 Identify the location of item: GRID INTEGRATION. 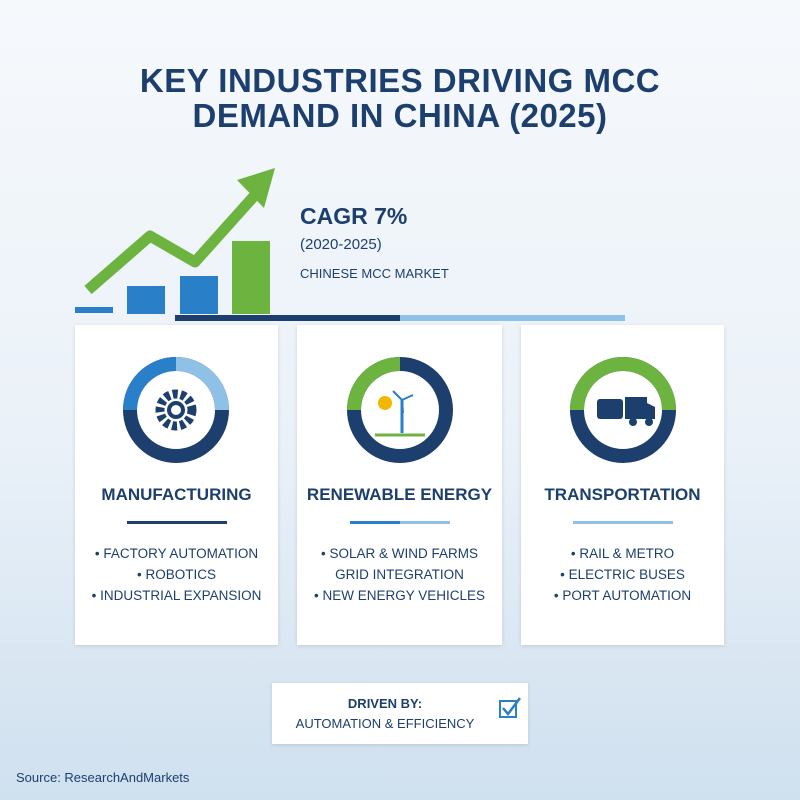
(399, 574).